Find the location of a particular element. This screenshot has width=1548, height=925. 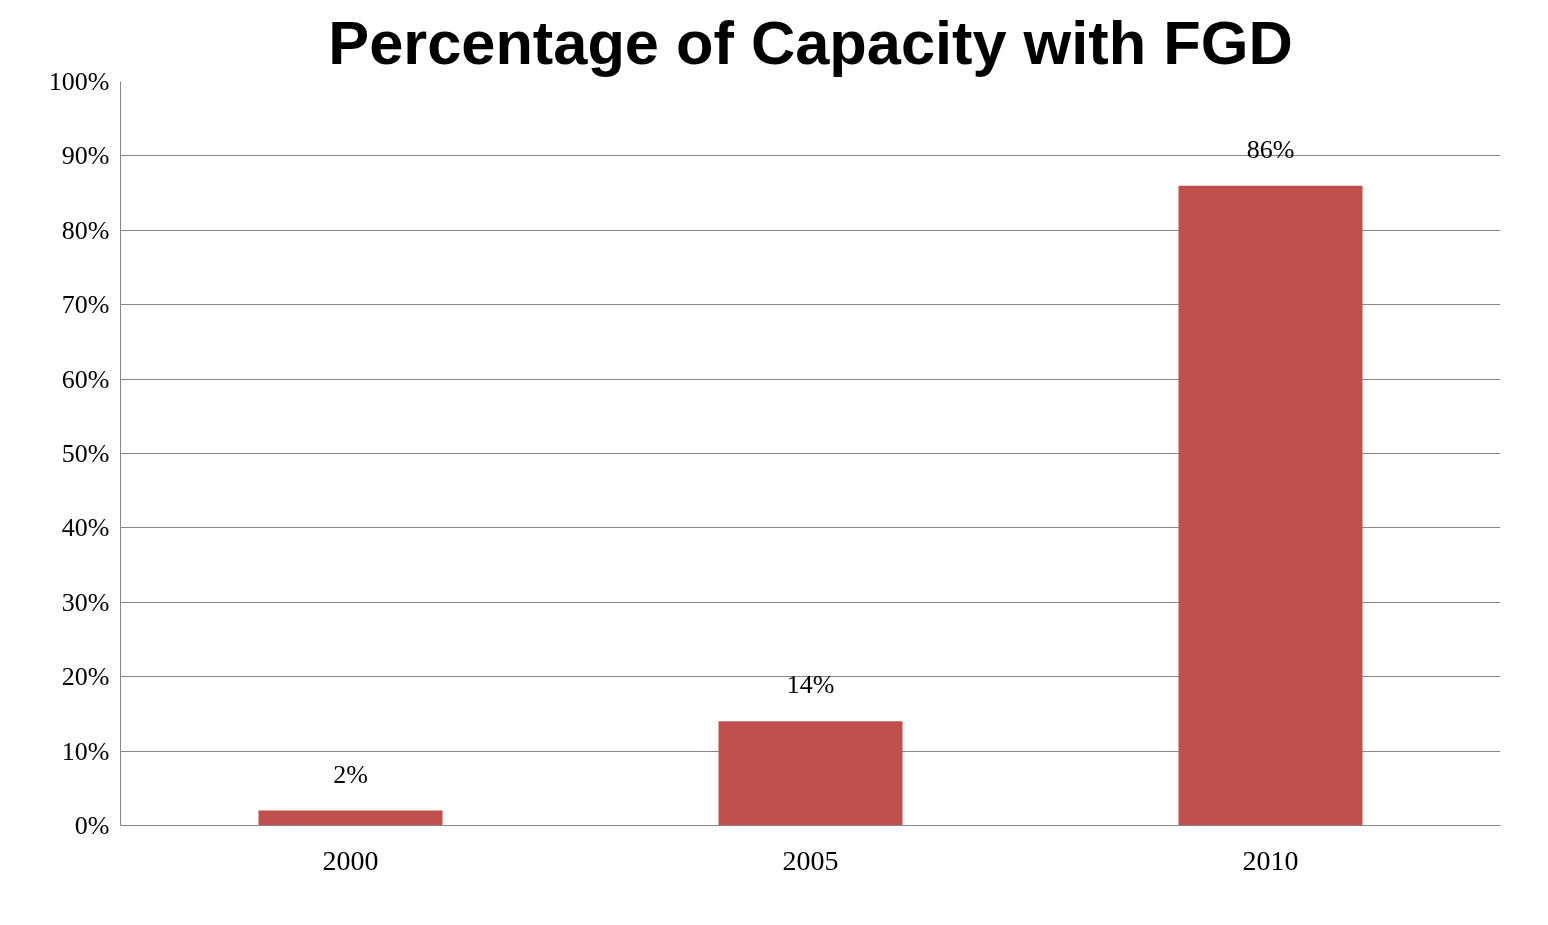

y-tick-label: 100% is located at coordinates (79, 81).